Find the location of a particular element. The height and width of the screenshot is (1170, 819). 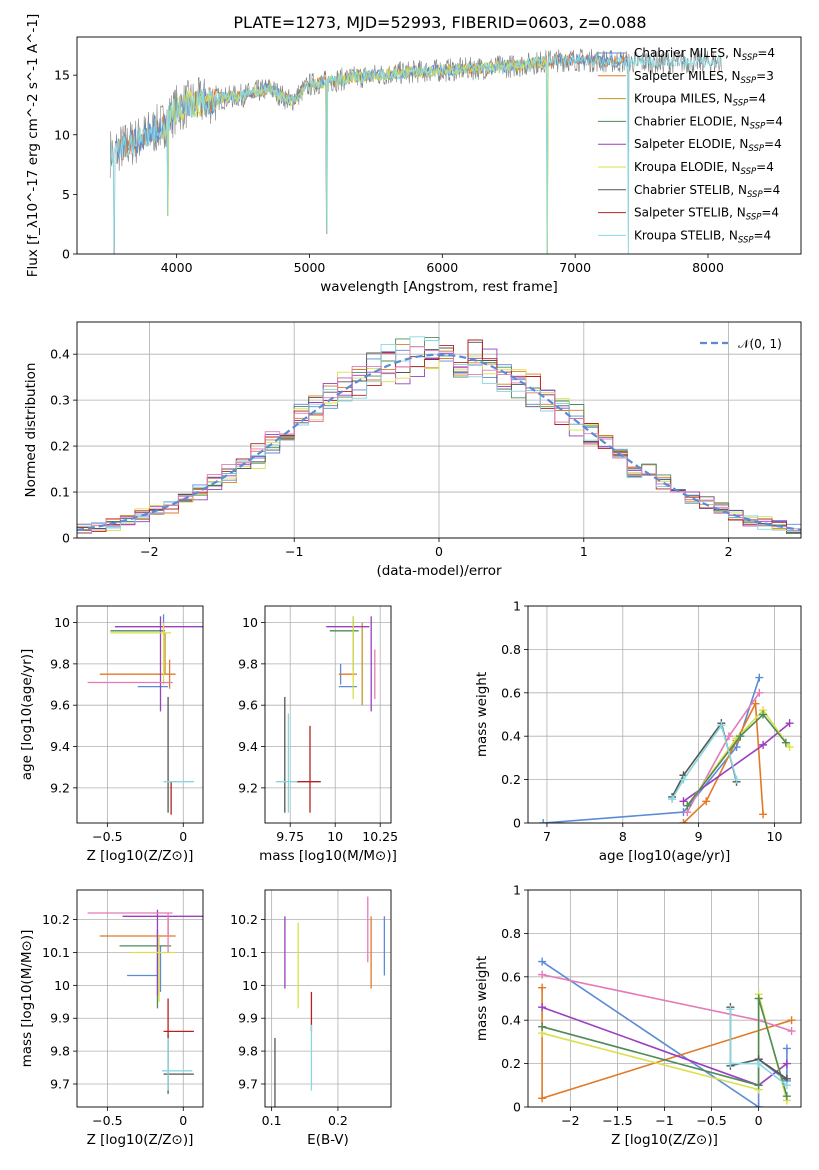

legend-entry: Kroupa MILES, NSSP=4 is located at coordinates (700, 100).